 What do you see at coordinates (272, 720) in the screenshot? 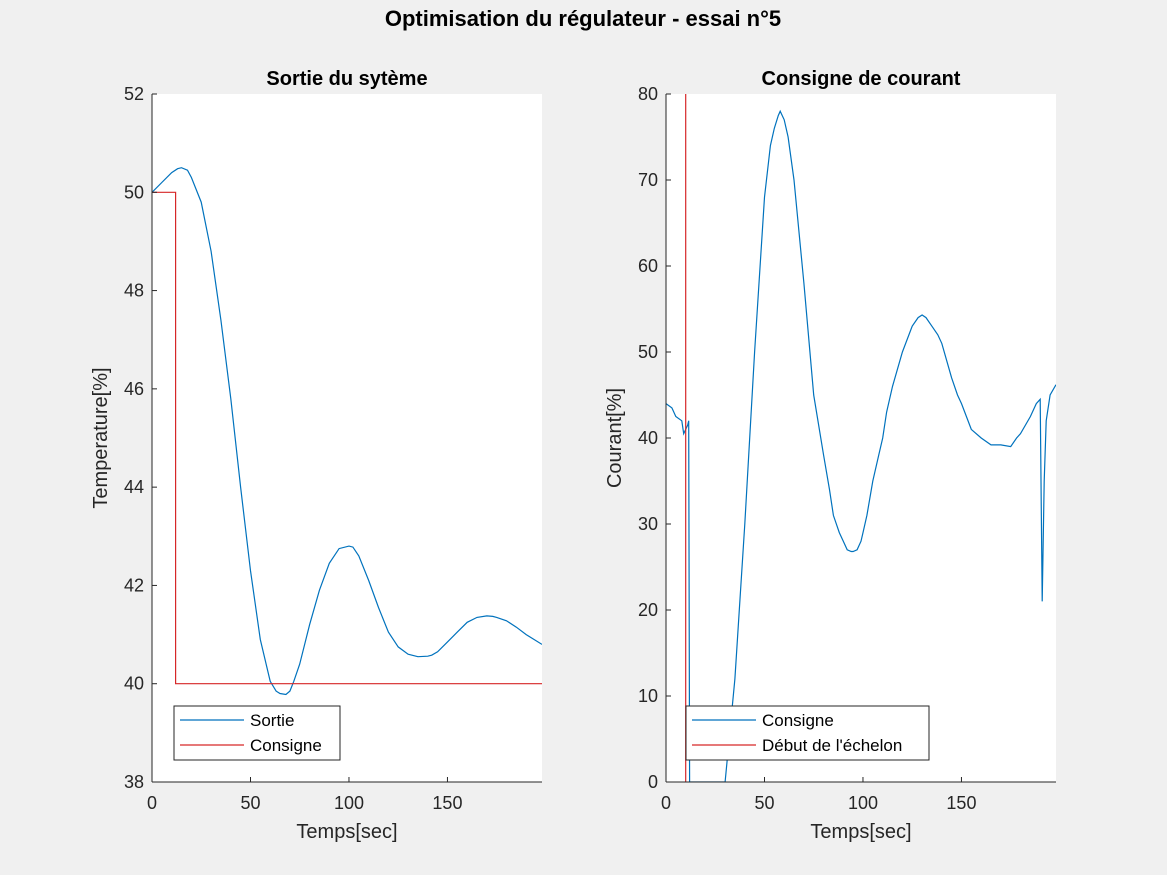
I see `legend-label: Sortie` at bounding box center [272, 720].